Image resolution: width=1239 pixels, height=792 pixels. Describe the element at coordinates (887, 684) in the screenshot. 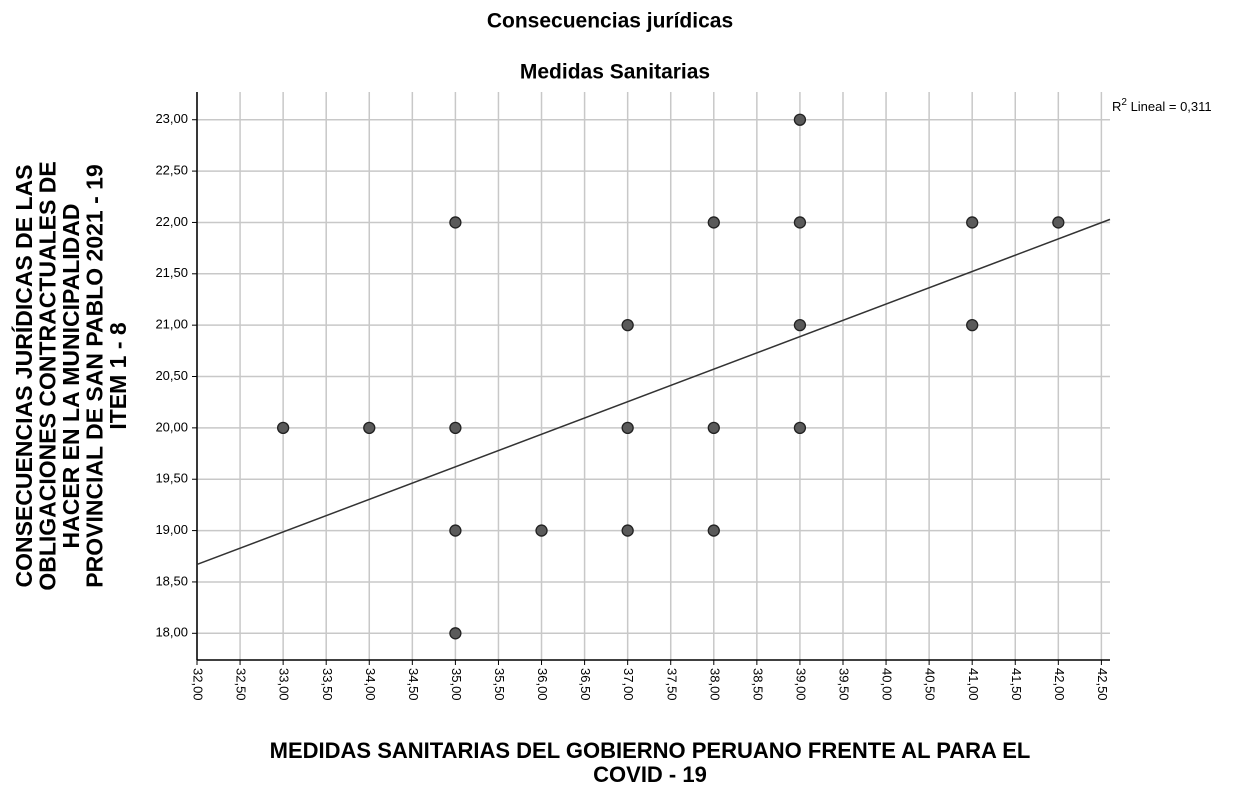

I see `x-tick-label: 40,00` at that location.